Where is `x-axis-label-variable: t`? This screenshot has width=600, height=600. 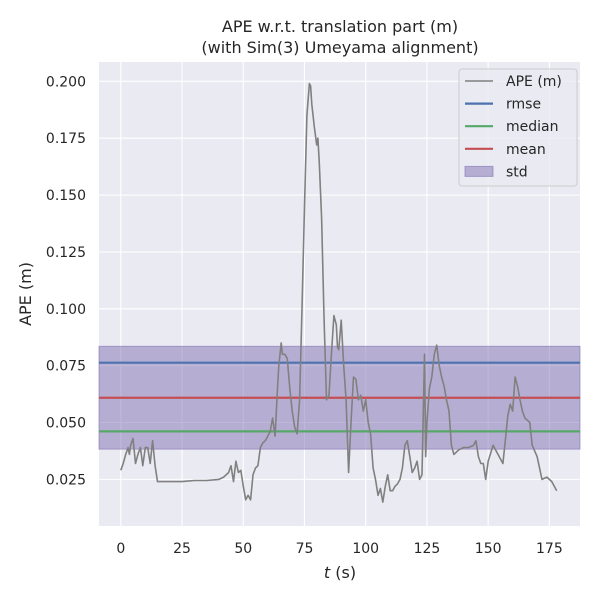
x-axis-label-variable: t is located at coordinates (327, 572).